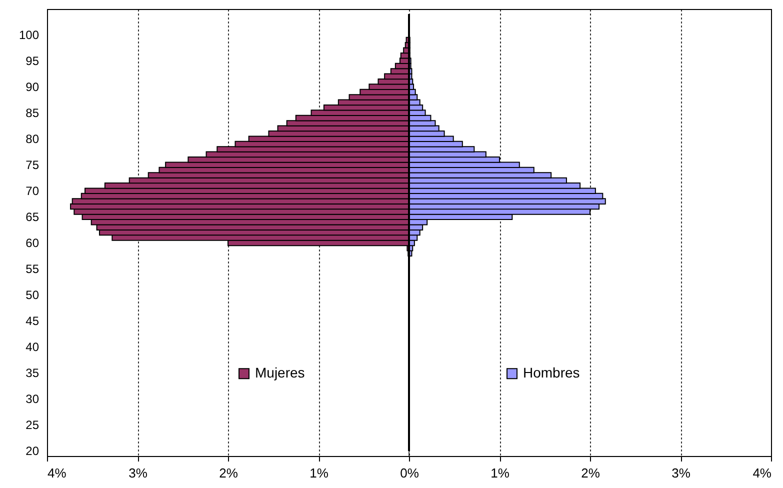 Image resolution: width=783 pixels, height=488 pixels. I want to click on y-tick-label: 75, so click(33, 165).